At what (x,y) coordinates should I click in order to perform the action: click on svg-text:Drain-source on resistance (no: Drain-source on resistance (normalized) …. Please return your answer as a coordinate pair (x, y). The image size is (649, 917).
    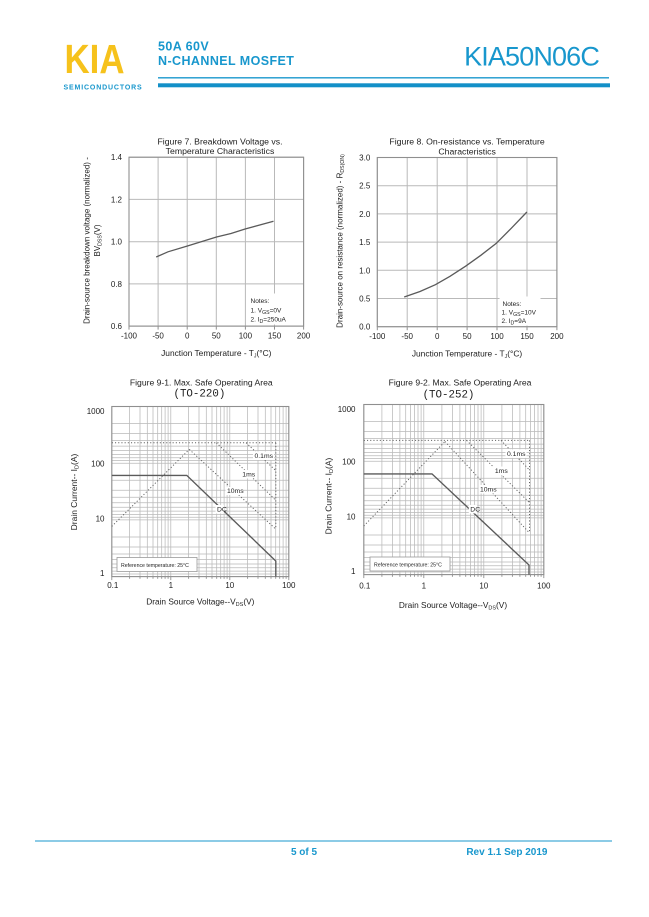
    Looking at the image, I should click on (341, 241).